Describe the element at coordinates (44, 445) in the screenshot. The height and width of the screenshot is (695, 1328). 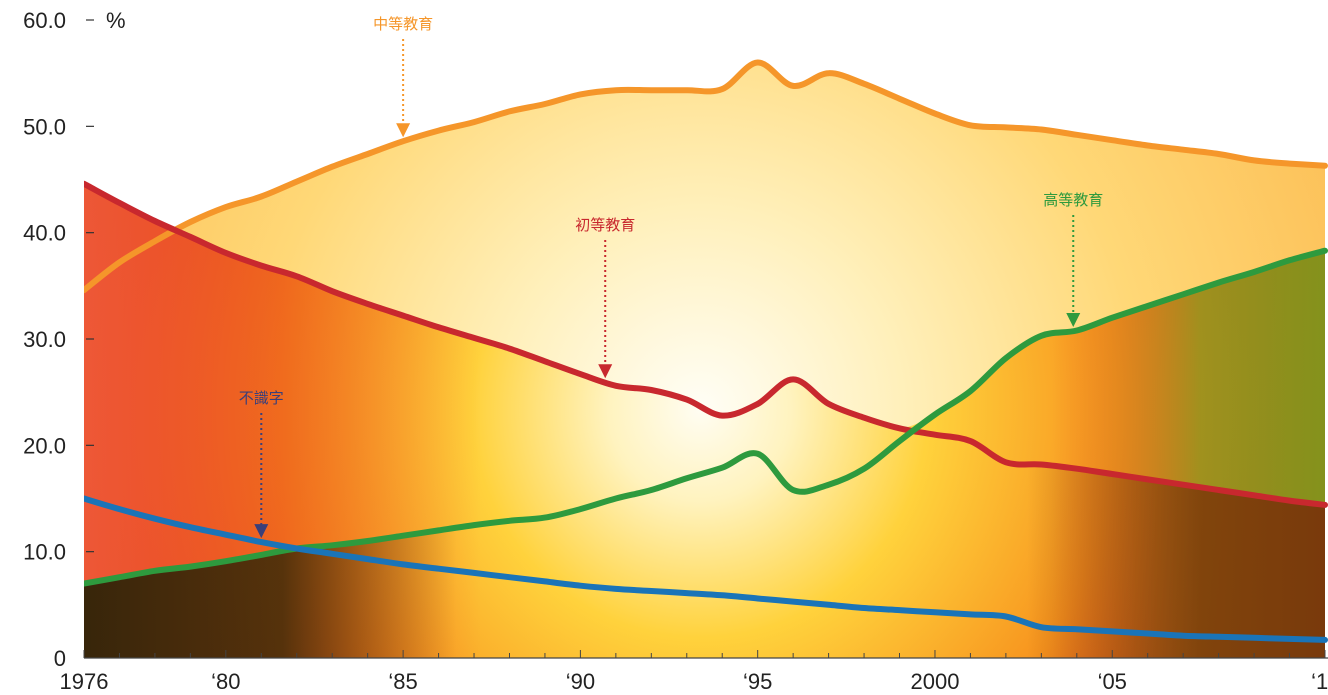
I see `y-tick-label: 20.0` at that location.